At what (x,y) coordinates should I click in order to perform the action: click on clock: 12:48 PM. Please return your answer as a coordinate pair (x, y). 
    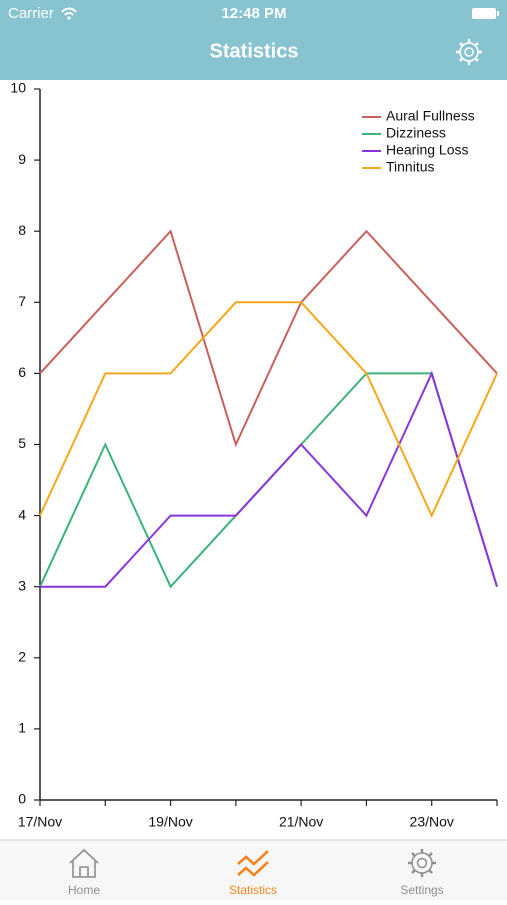
    Looking at the image, I should click on (253, 13).